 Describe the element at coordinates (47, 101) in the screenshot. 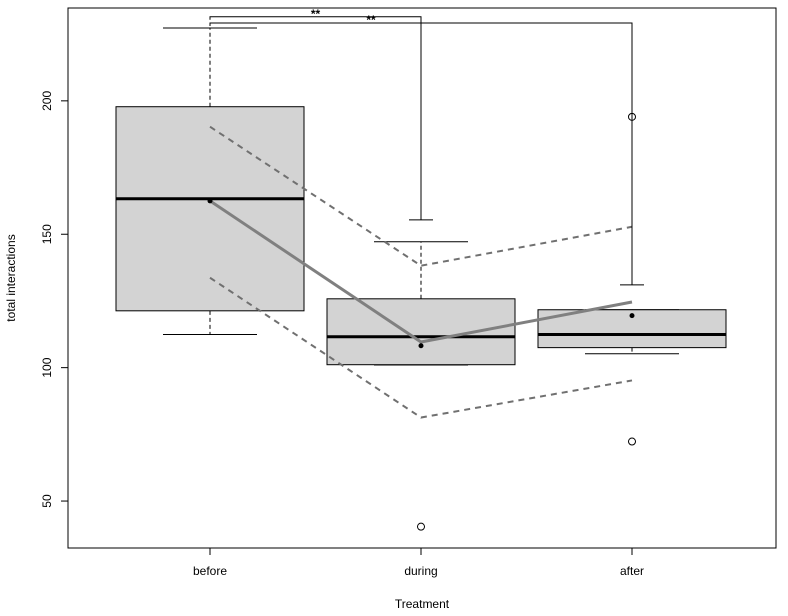

I see `y-tick-label: 200` at that location.